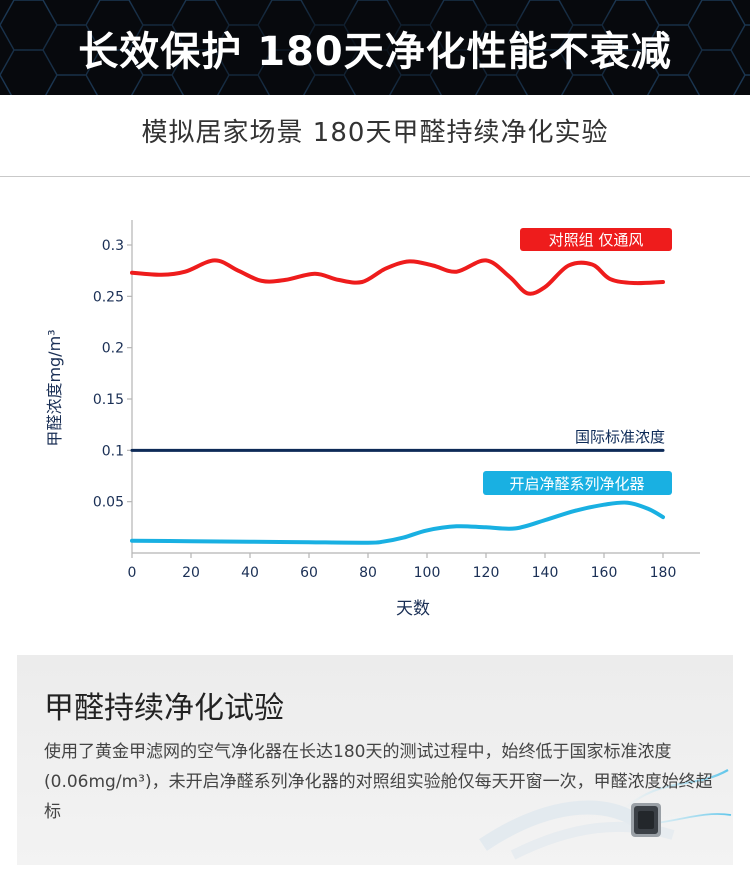 The height and width of the screenshot is (883, 750). What do you see at coordinates (605, 814) in the screenshot?
I see `purifier-airflow-illustration` at bounding box center [605, 814].